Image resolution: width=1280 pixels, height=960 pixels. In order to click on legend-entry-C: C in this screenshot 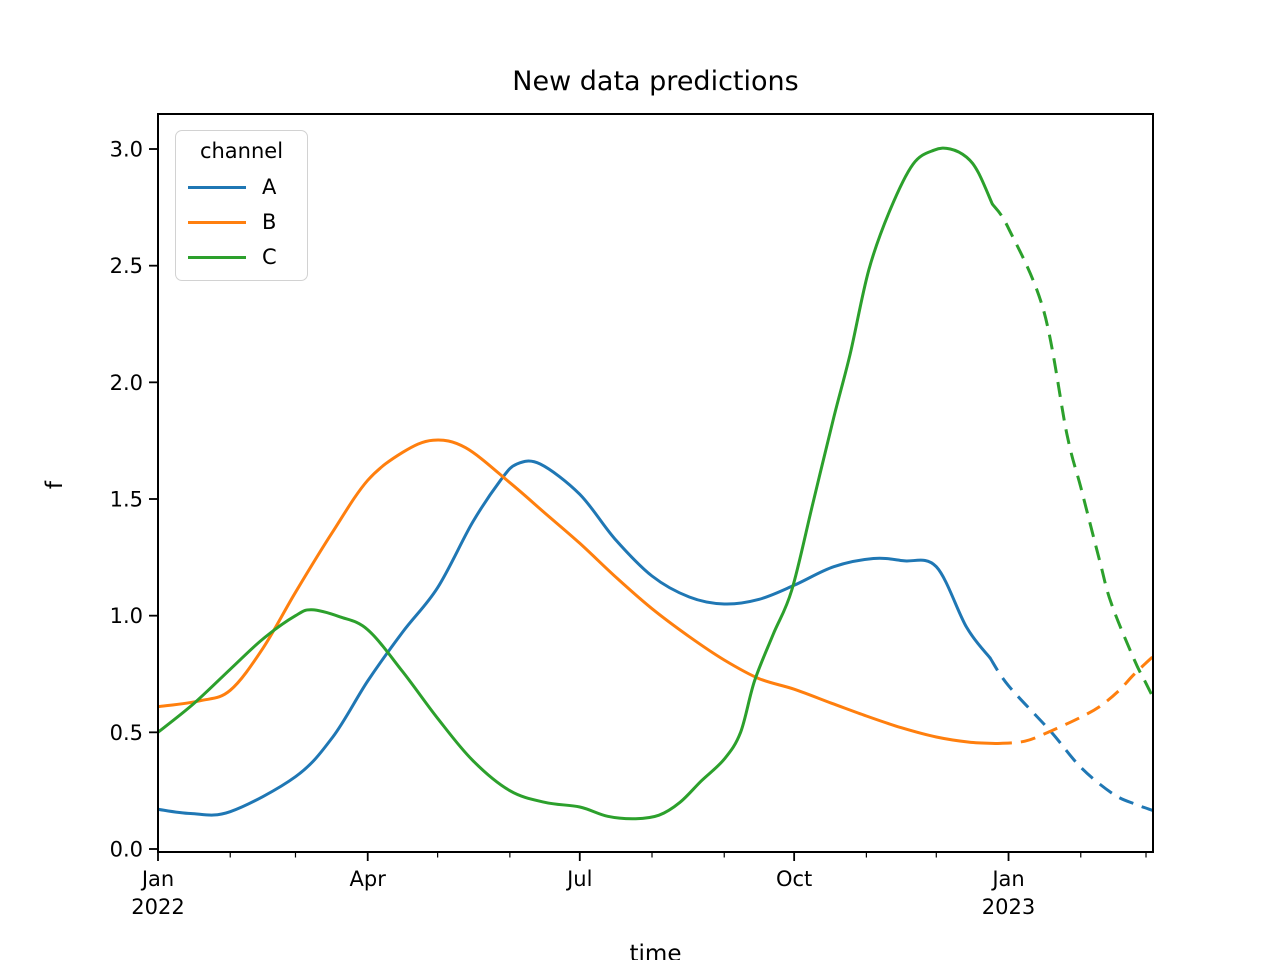, I will do `click(241, 257)`.